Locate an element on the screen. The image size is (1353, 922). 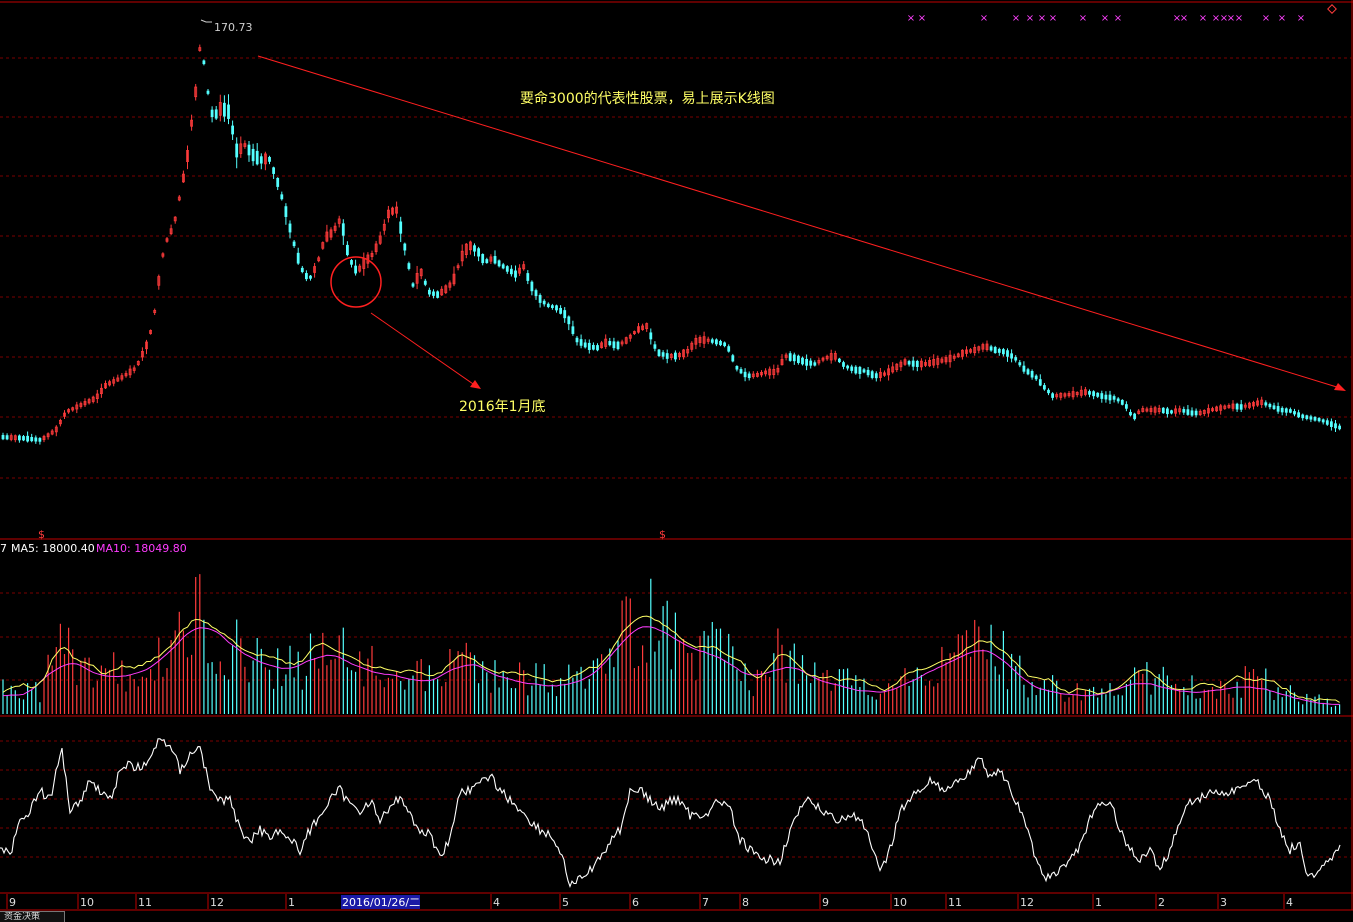
diamond-icon is located at coordinates (1332, 9).